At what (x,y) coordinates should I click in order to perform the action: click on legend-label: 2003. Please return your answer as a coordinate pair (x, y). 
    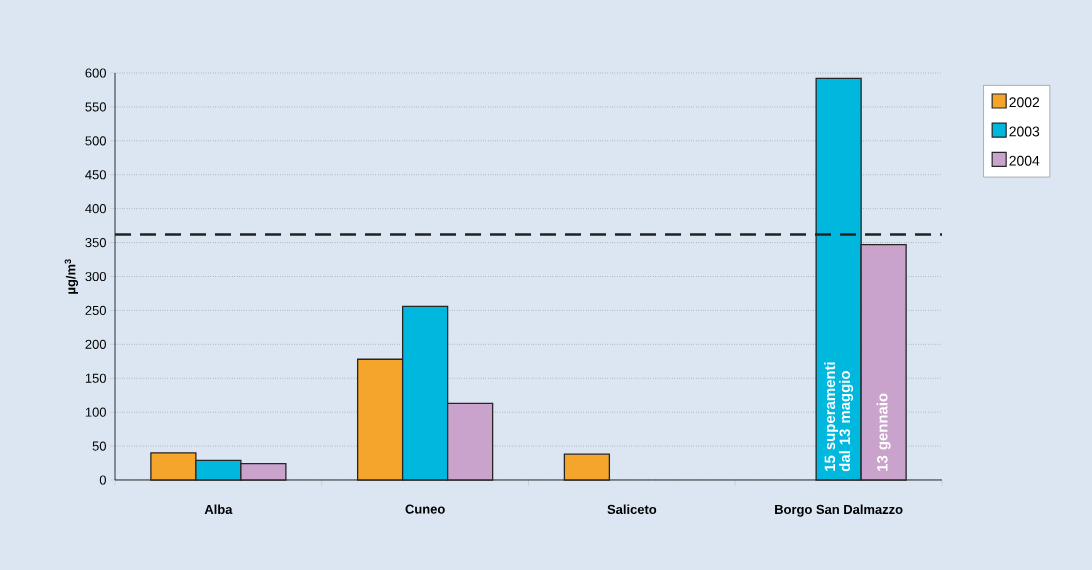
    Looking at the image, I should click on (1024, 131).